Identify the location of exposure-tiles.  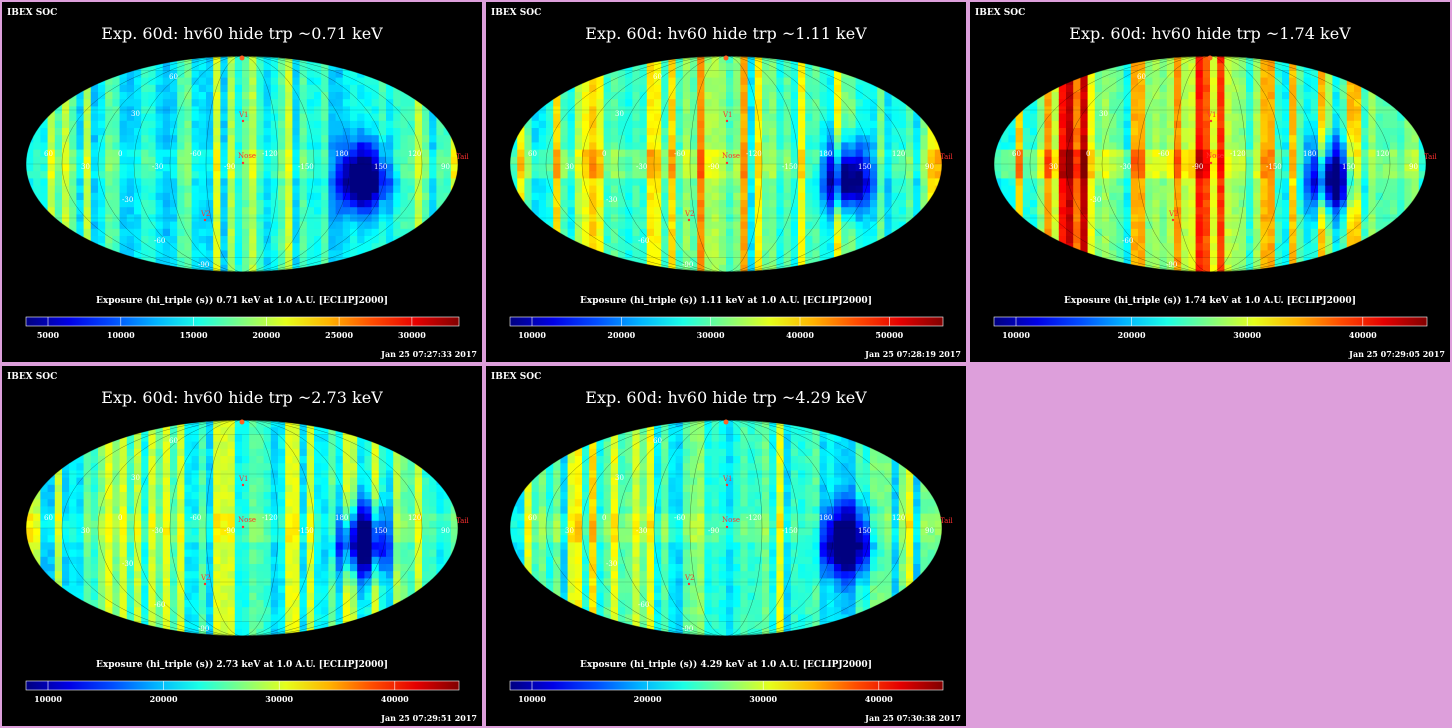
(242, 528).